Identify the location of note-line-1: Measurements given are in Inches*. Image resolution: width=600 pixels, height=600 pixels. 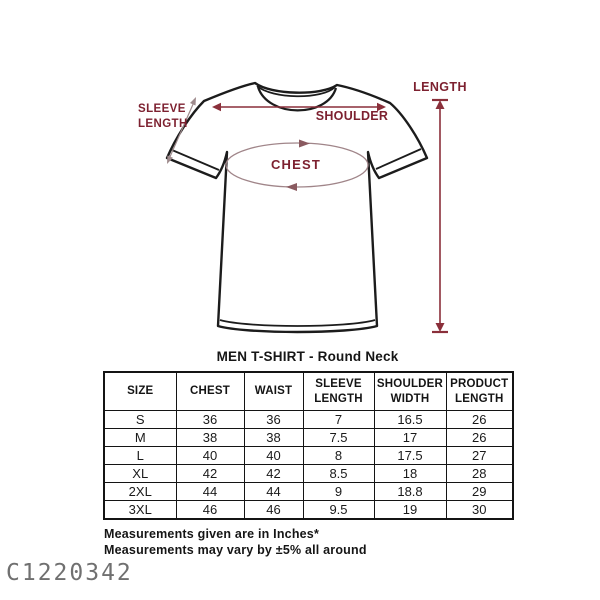
(212, 534).